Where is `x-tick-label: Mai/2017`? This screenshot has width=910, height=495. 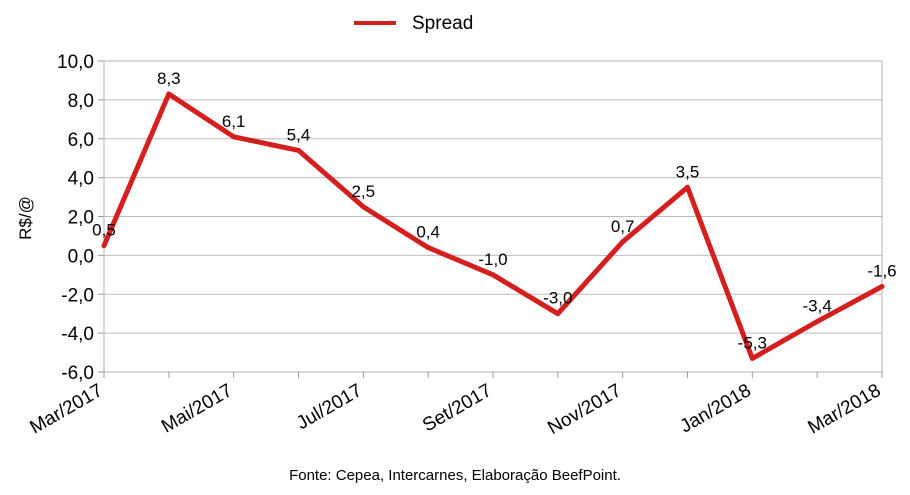
x-tick-label: Mai/2017 is located at coordinates (197, 408).